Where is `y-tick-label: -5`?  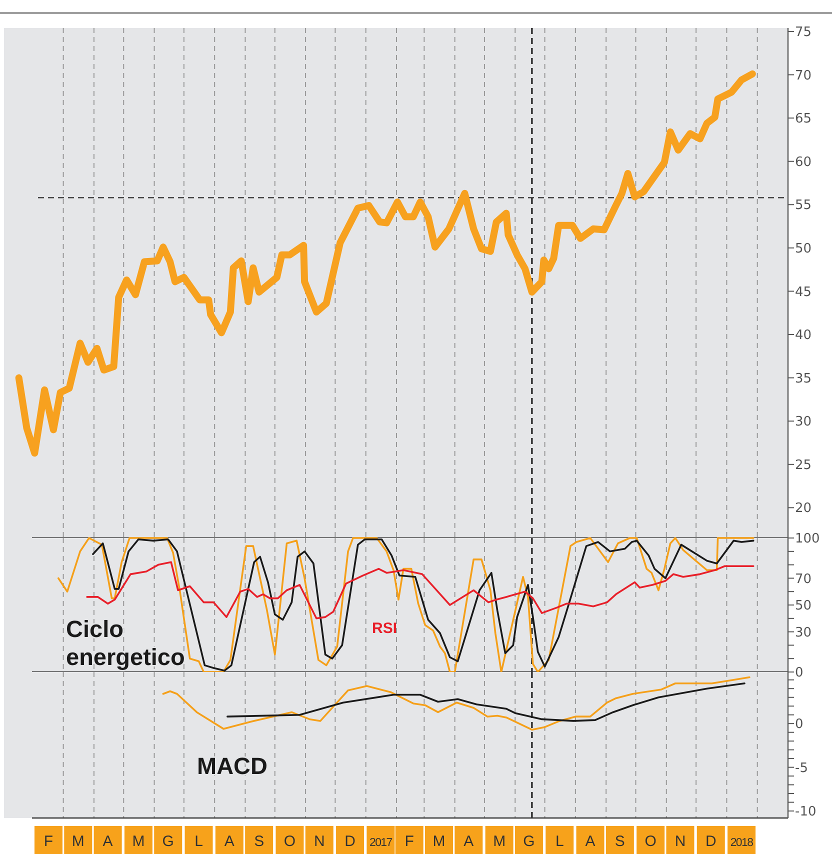 y-tick-label: -5 is located at coordinates (801, 768).